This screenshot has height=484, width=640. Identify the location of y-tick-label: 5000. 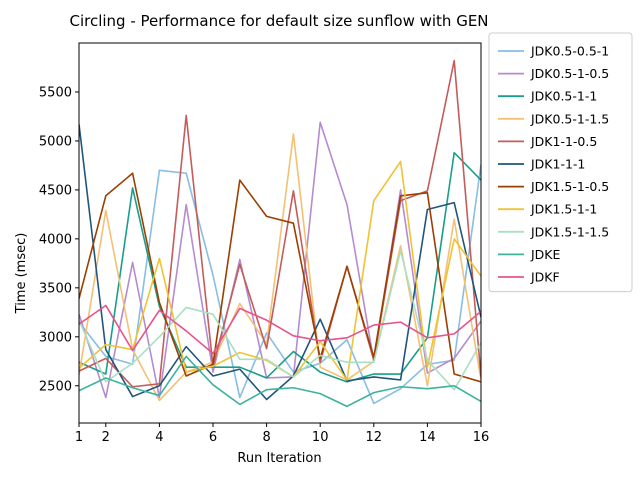
(55, 141).